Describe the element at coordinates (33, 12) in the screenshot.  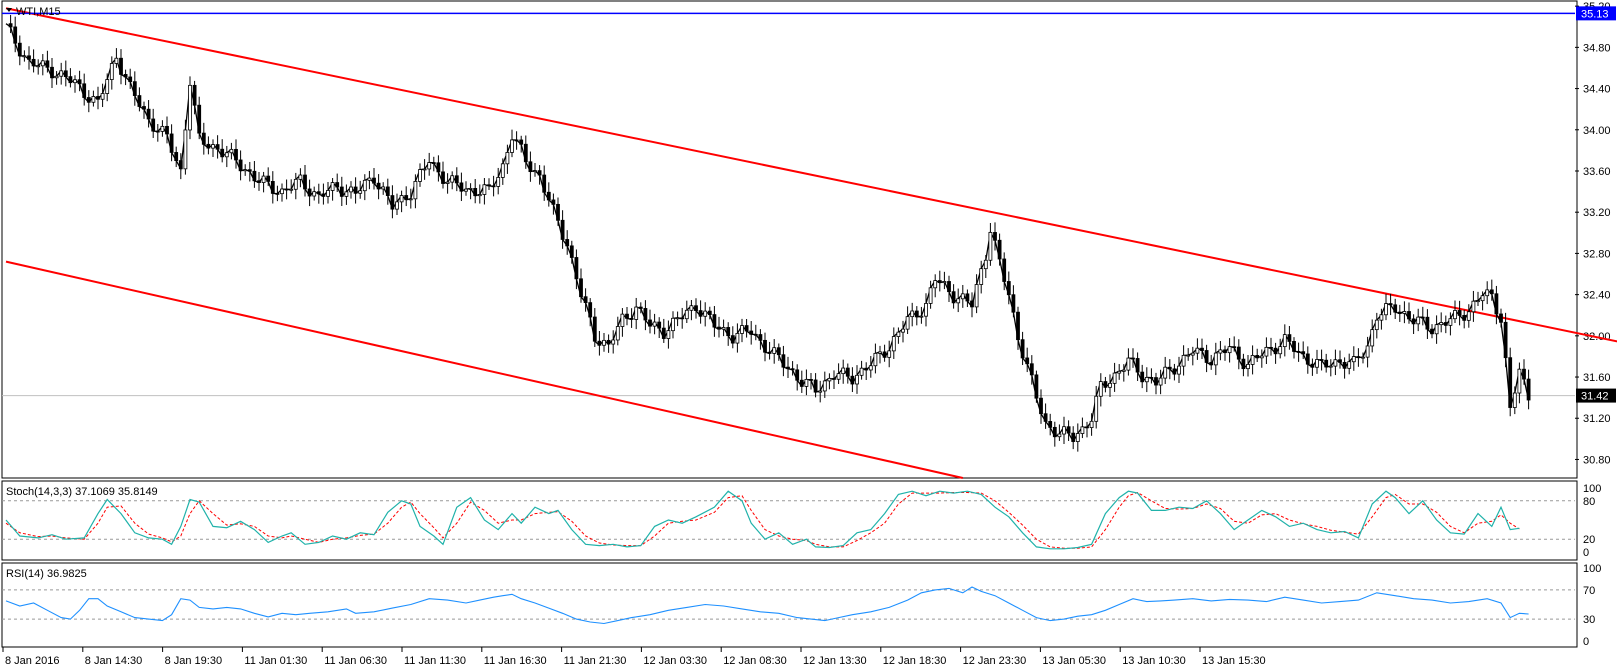
I see `symbol-header: WTI,M15` at that location.